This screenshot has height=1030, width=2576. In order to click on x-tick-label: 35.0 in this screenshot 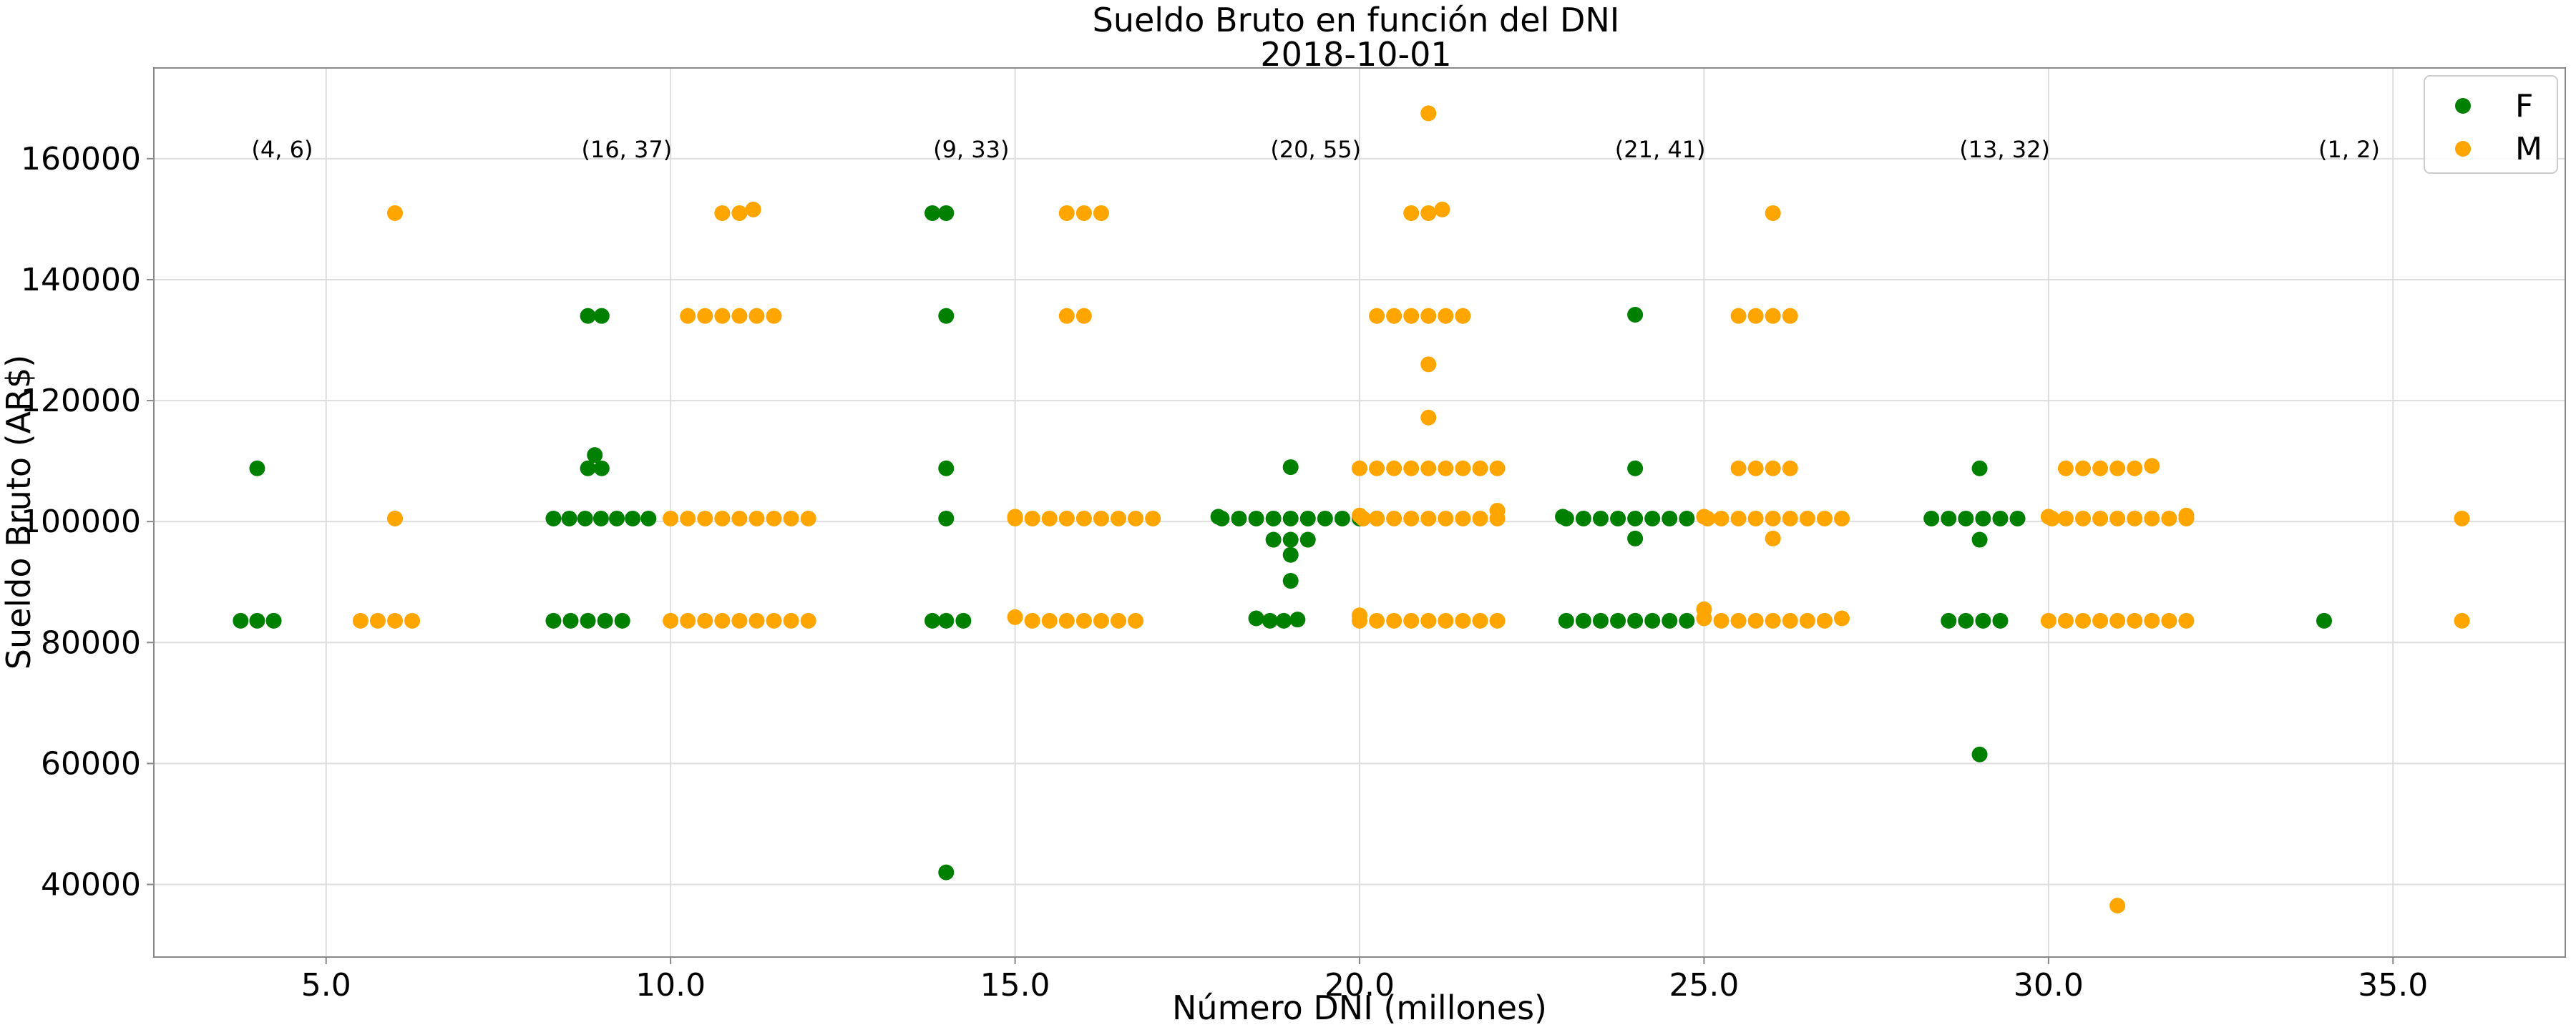, I will do `click(2393, 986)`.